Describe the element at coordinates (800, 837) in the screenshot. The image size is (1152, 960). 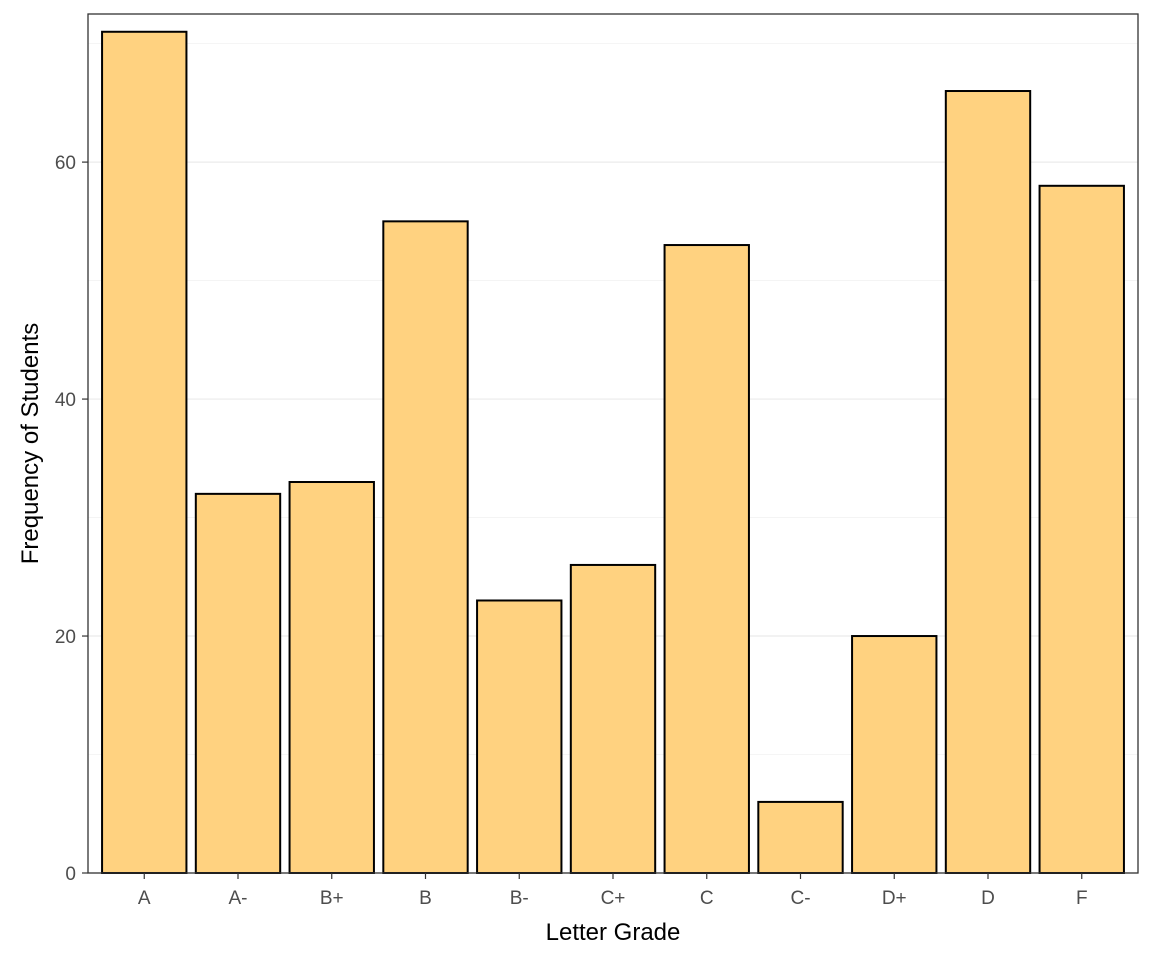
I see `bar-C-` at that location.